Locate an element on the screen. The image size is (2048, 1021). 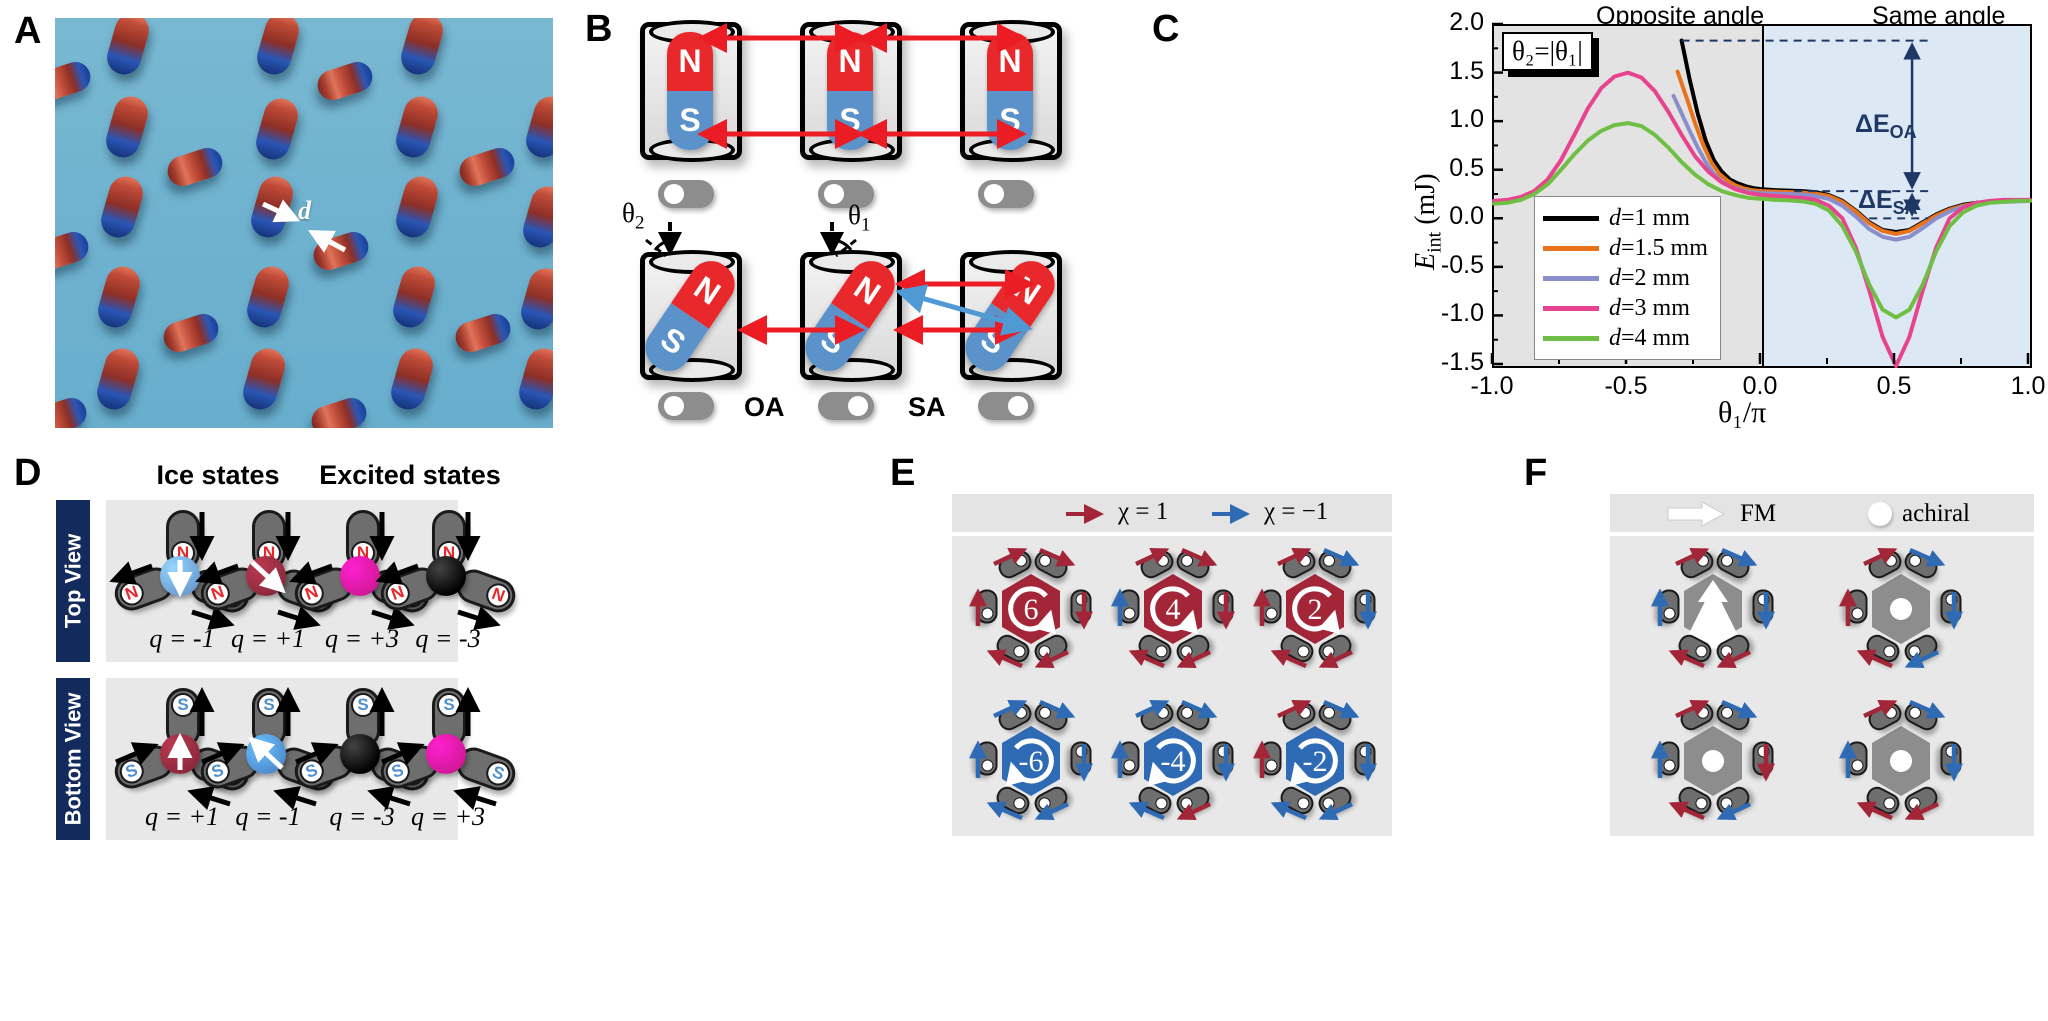
chart-series-d-3-mm is located at coordinates (1762, 219).